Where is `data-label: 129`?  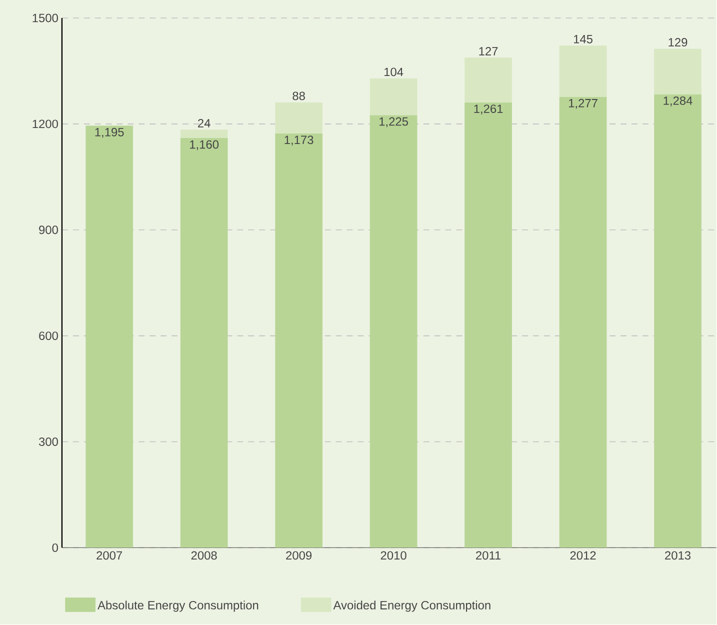 data-label: 129 is located at coordinates (678, 42).